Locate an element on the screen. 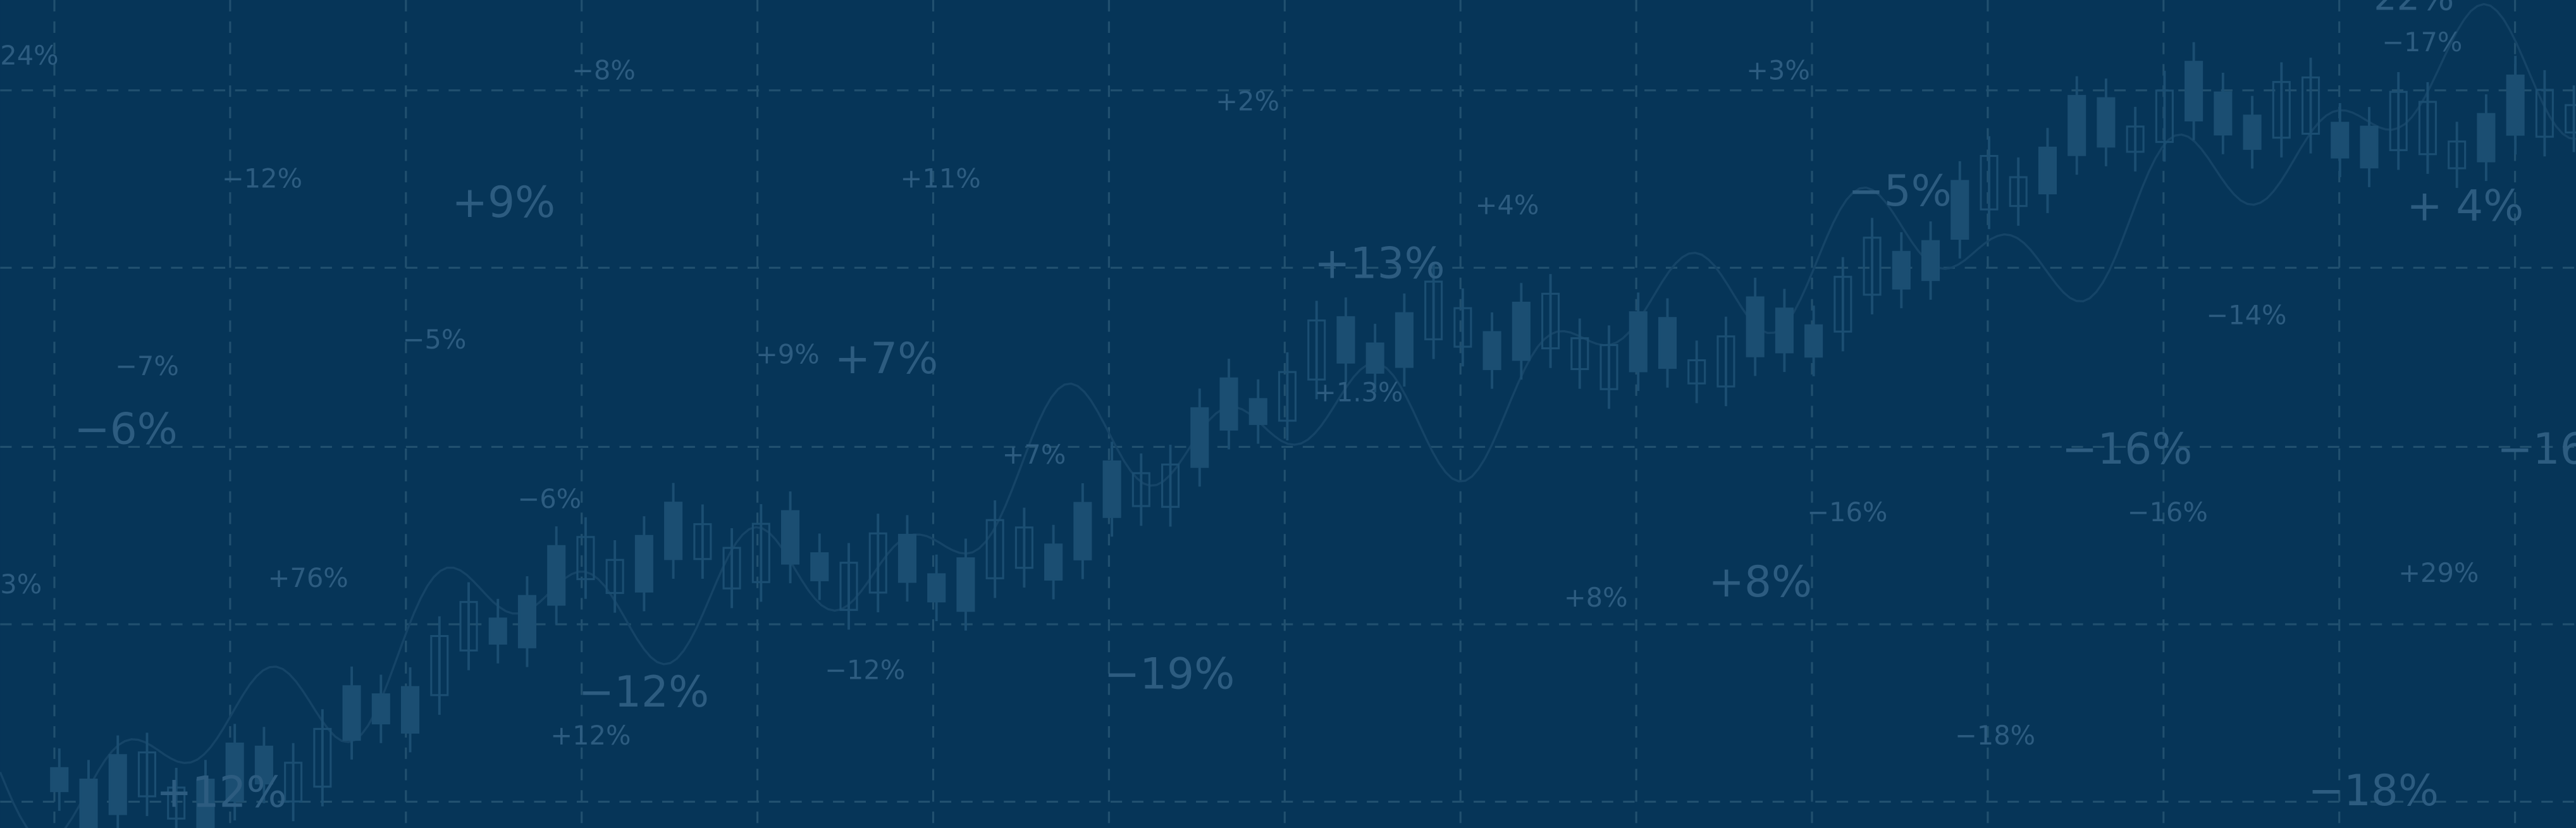 The width and height of the screenshot is (2576, 828). percent-label: 3% is located at coordinates (21, 584).